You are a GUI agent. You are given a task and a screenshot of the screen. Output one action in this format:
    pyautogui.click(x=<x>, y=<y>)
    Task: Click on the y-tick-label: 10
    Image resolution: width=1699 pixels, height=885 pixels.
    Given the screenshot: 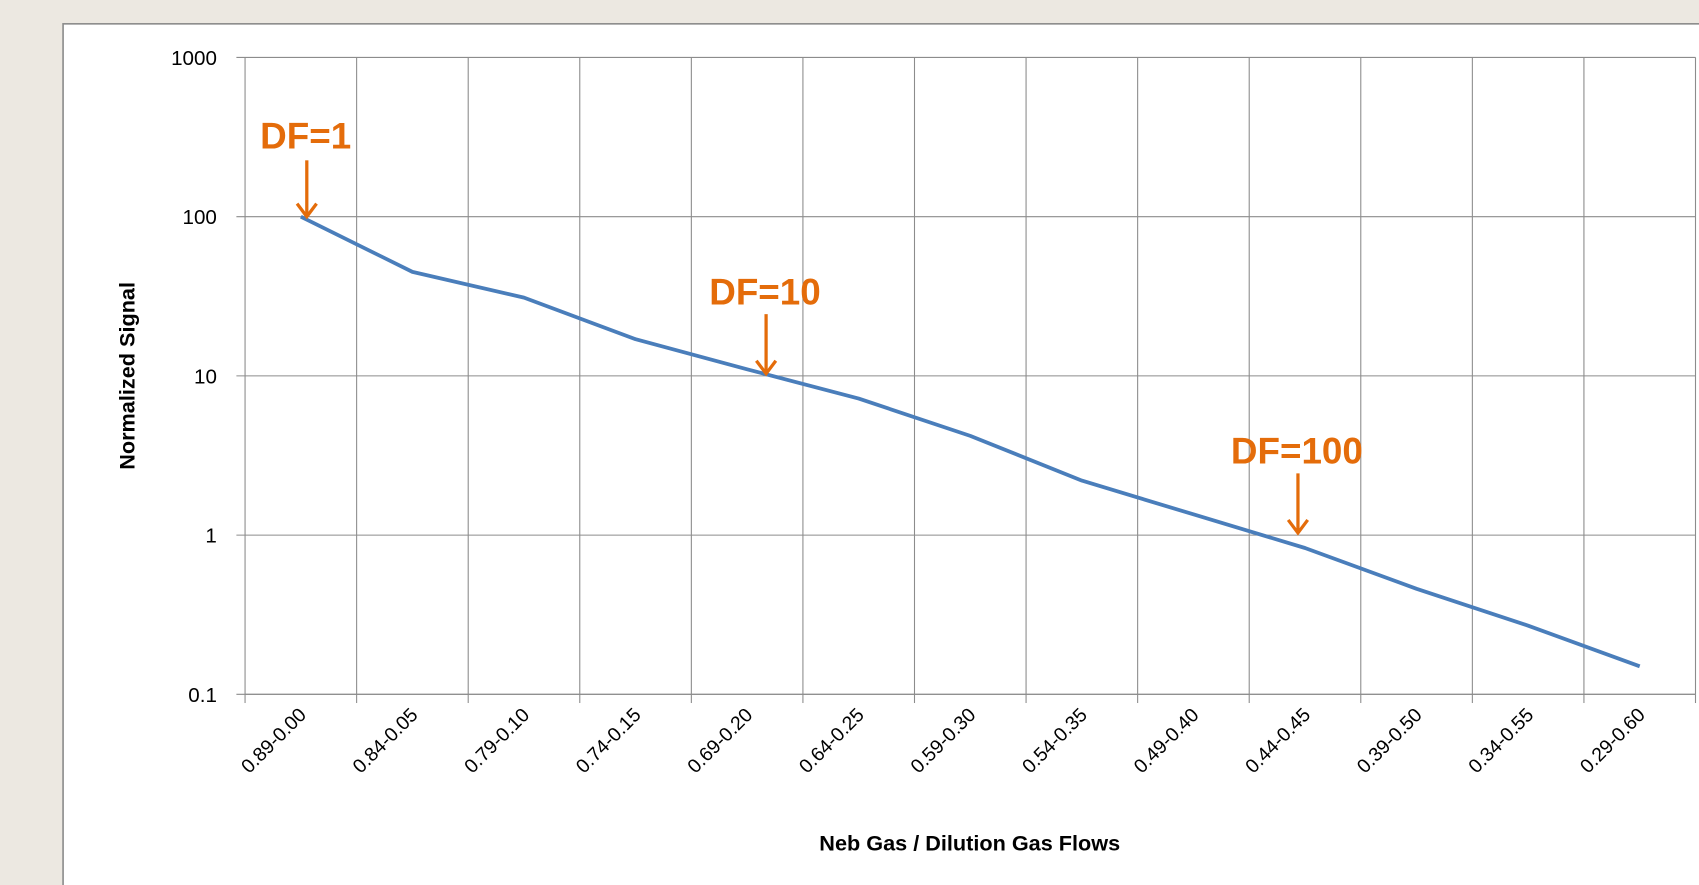 What is the action you would take?
    pyautogui.click(x=205, y=376)
    